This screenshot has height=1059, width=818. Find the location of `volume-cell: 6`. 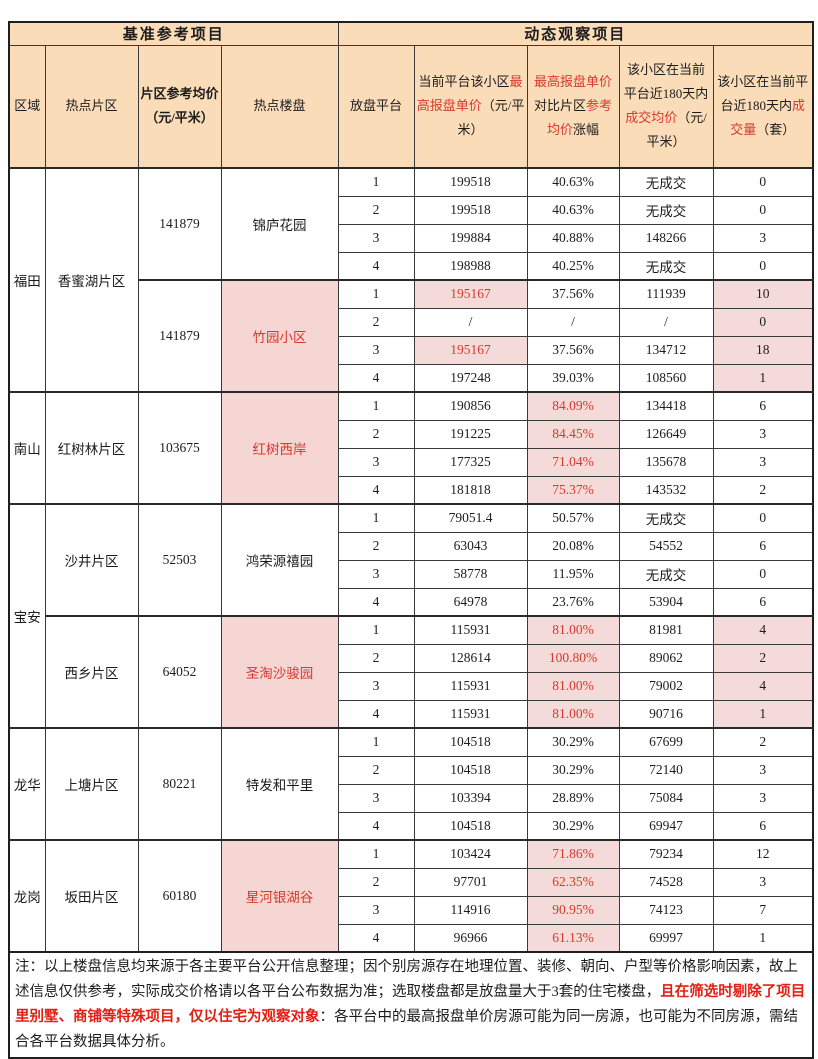

volume-cell: 6 is located at coordinates (763, 546).